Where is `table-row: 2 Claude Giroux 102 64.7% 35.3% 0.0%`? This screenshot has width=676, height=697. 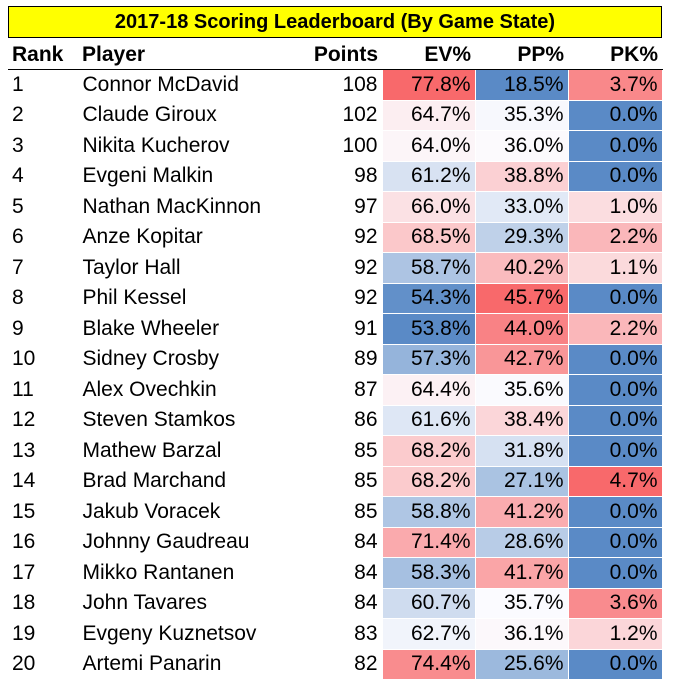 table-row: 2 Claude Giroux 102 64.7% 35.3% 0.0% is located at coordinates (335, 115).